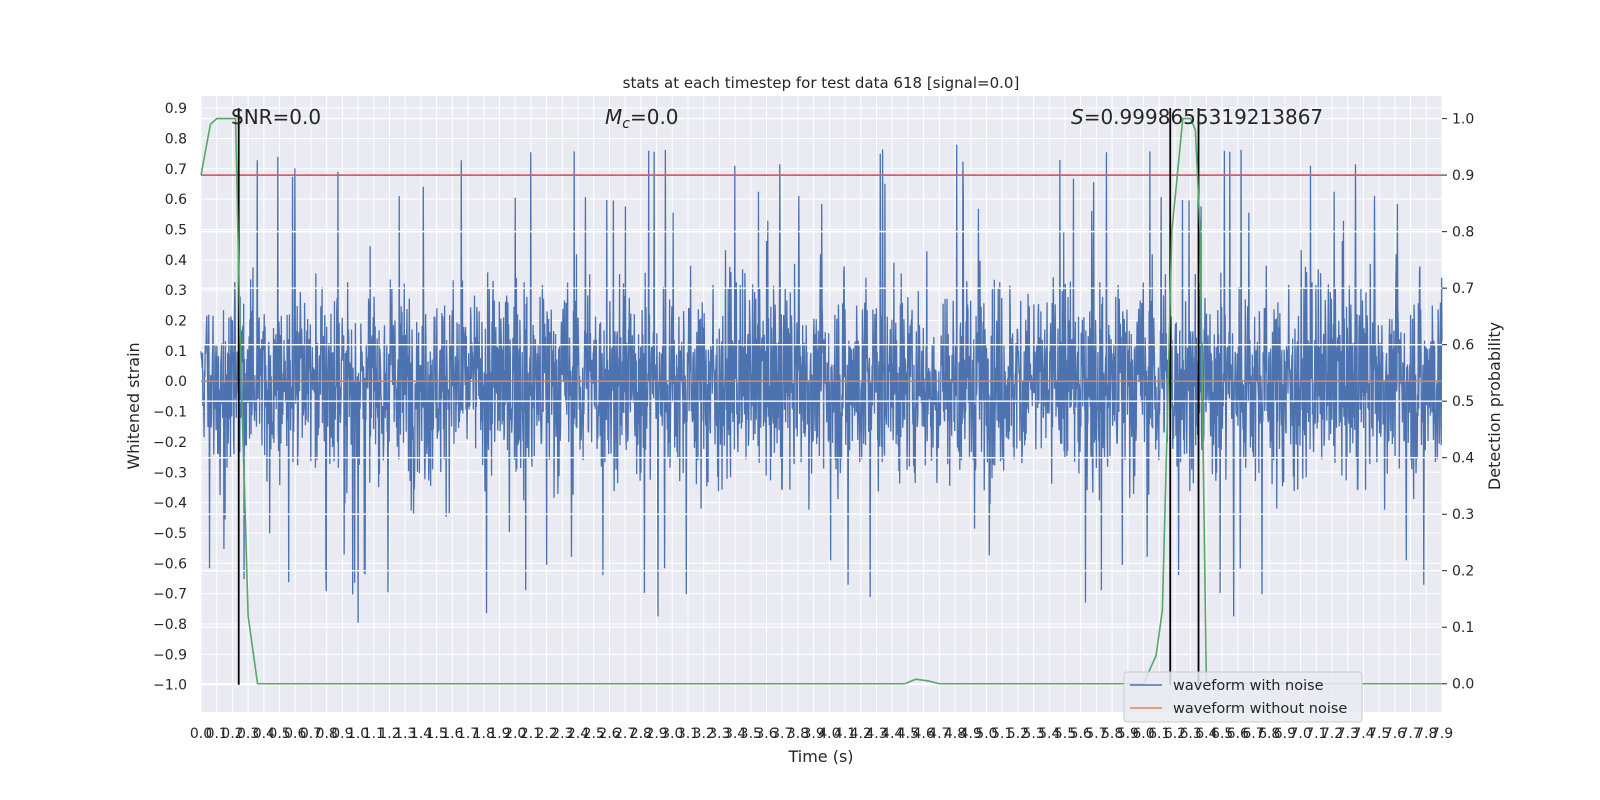  Describe the element at coordinates (1112, 734) in the screenshot. I see `x-tick-label: 5.8` at that location.